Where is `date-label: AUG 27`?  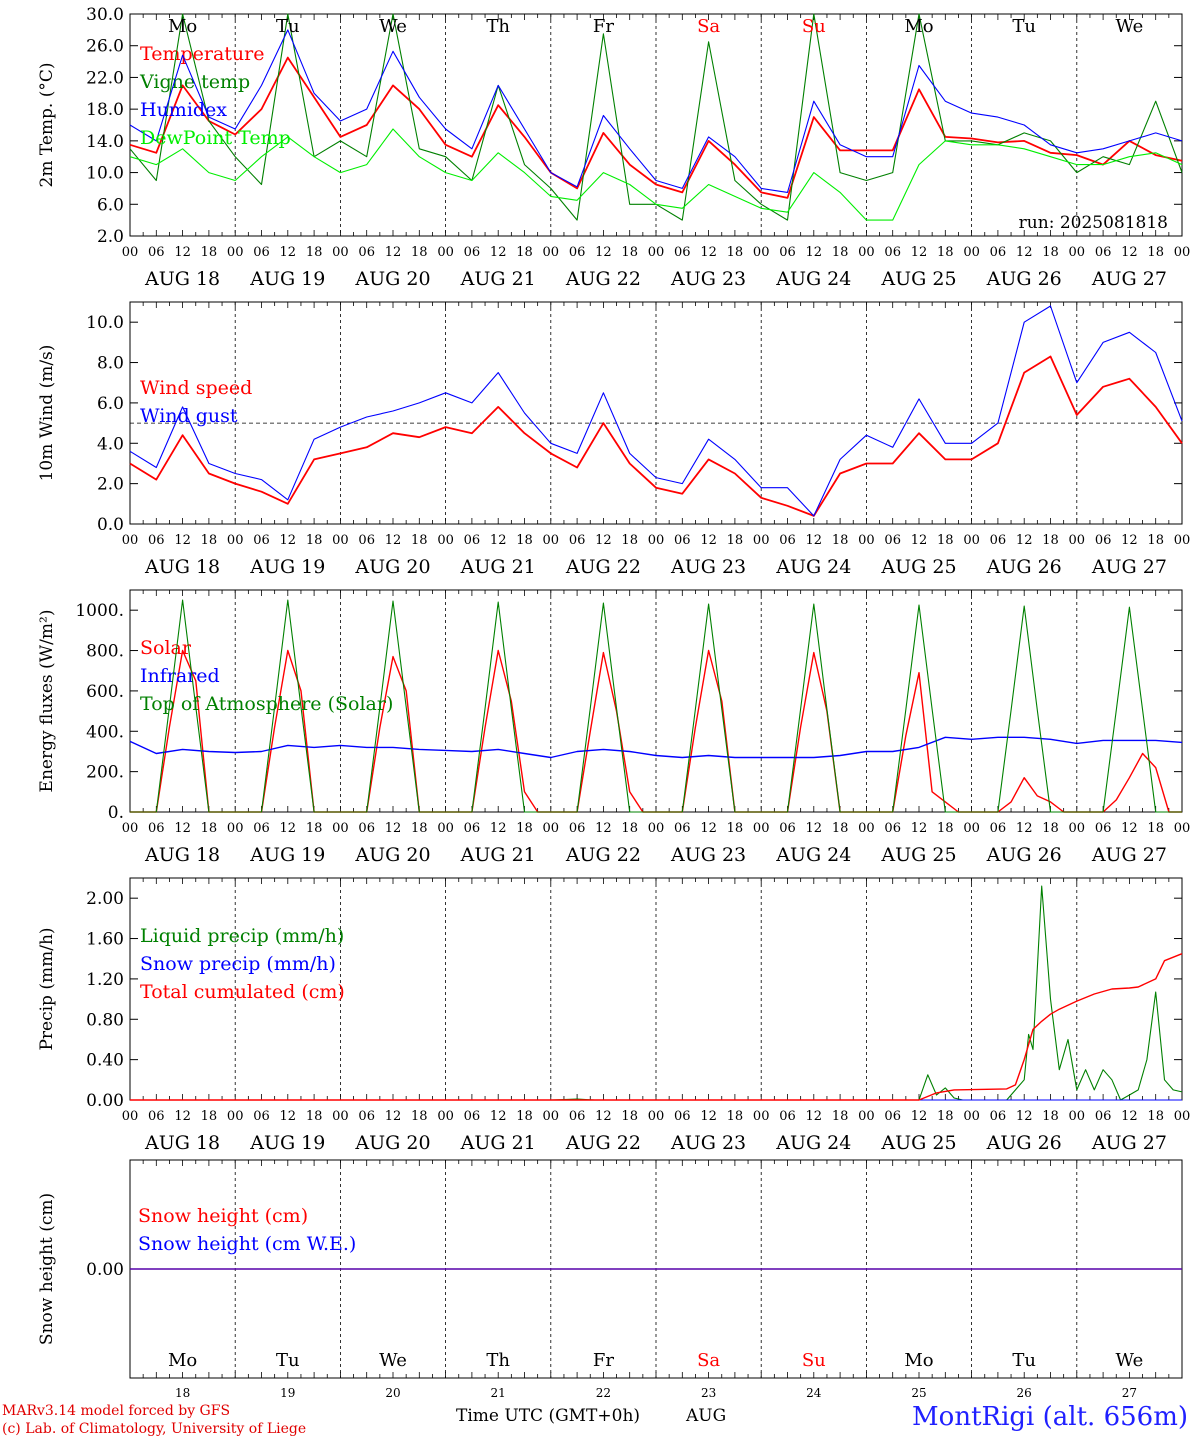
date-label: AUG 27 is located at coordinates (1129, 1143).